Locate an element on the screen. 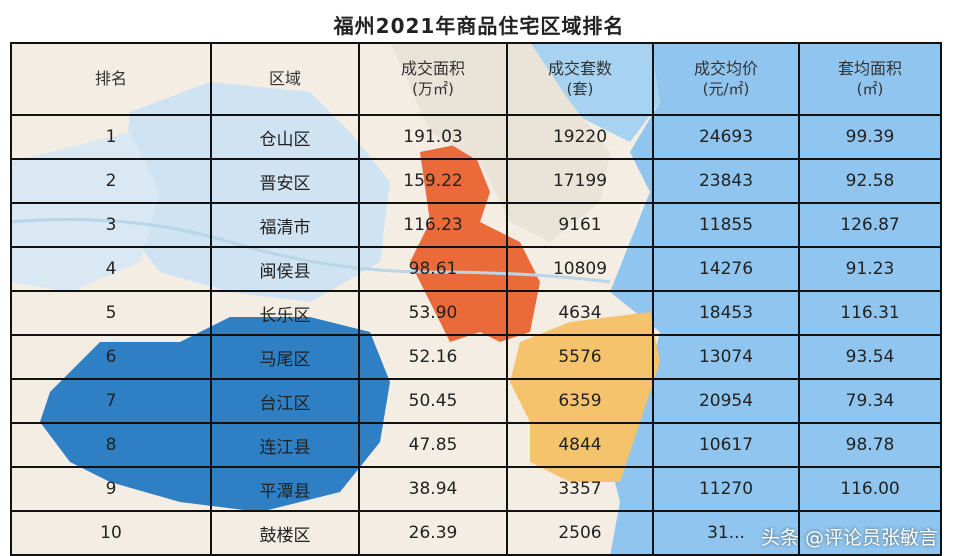  cell-rank: 4 is located at coordinates (111, 269).